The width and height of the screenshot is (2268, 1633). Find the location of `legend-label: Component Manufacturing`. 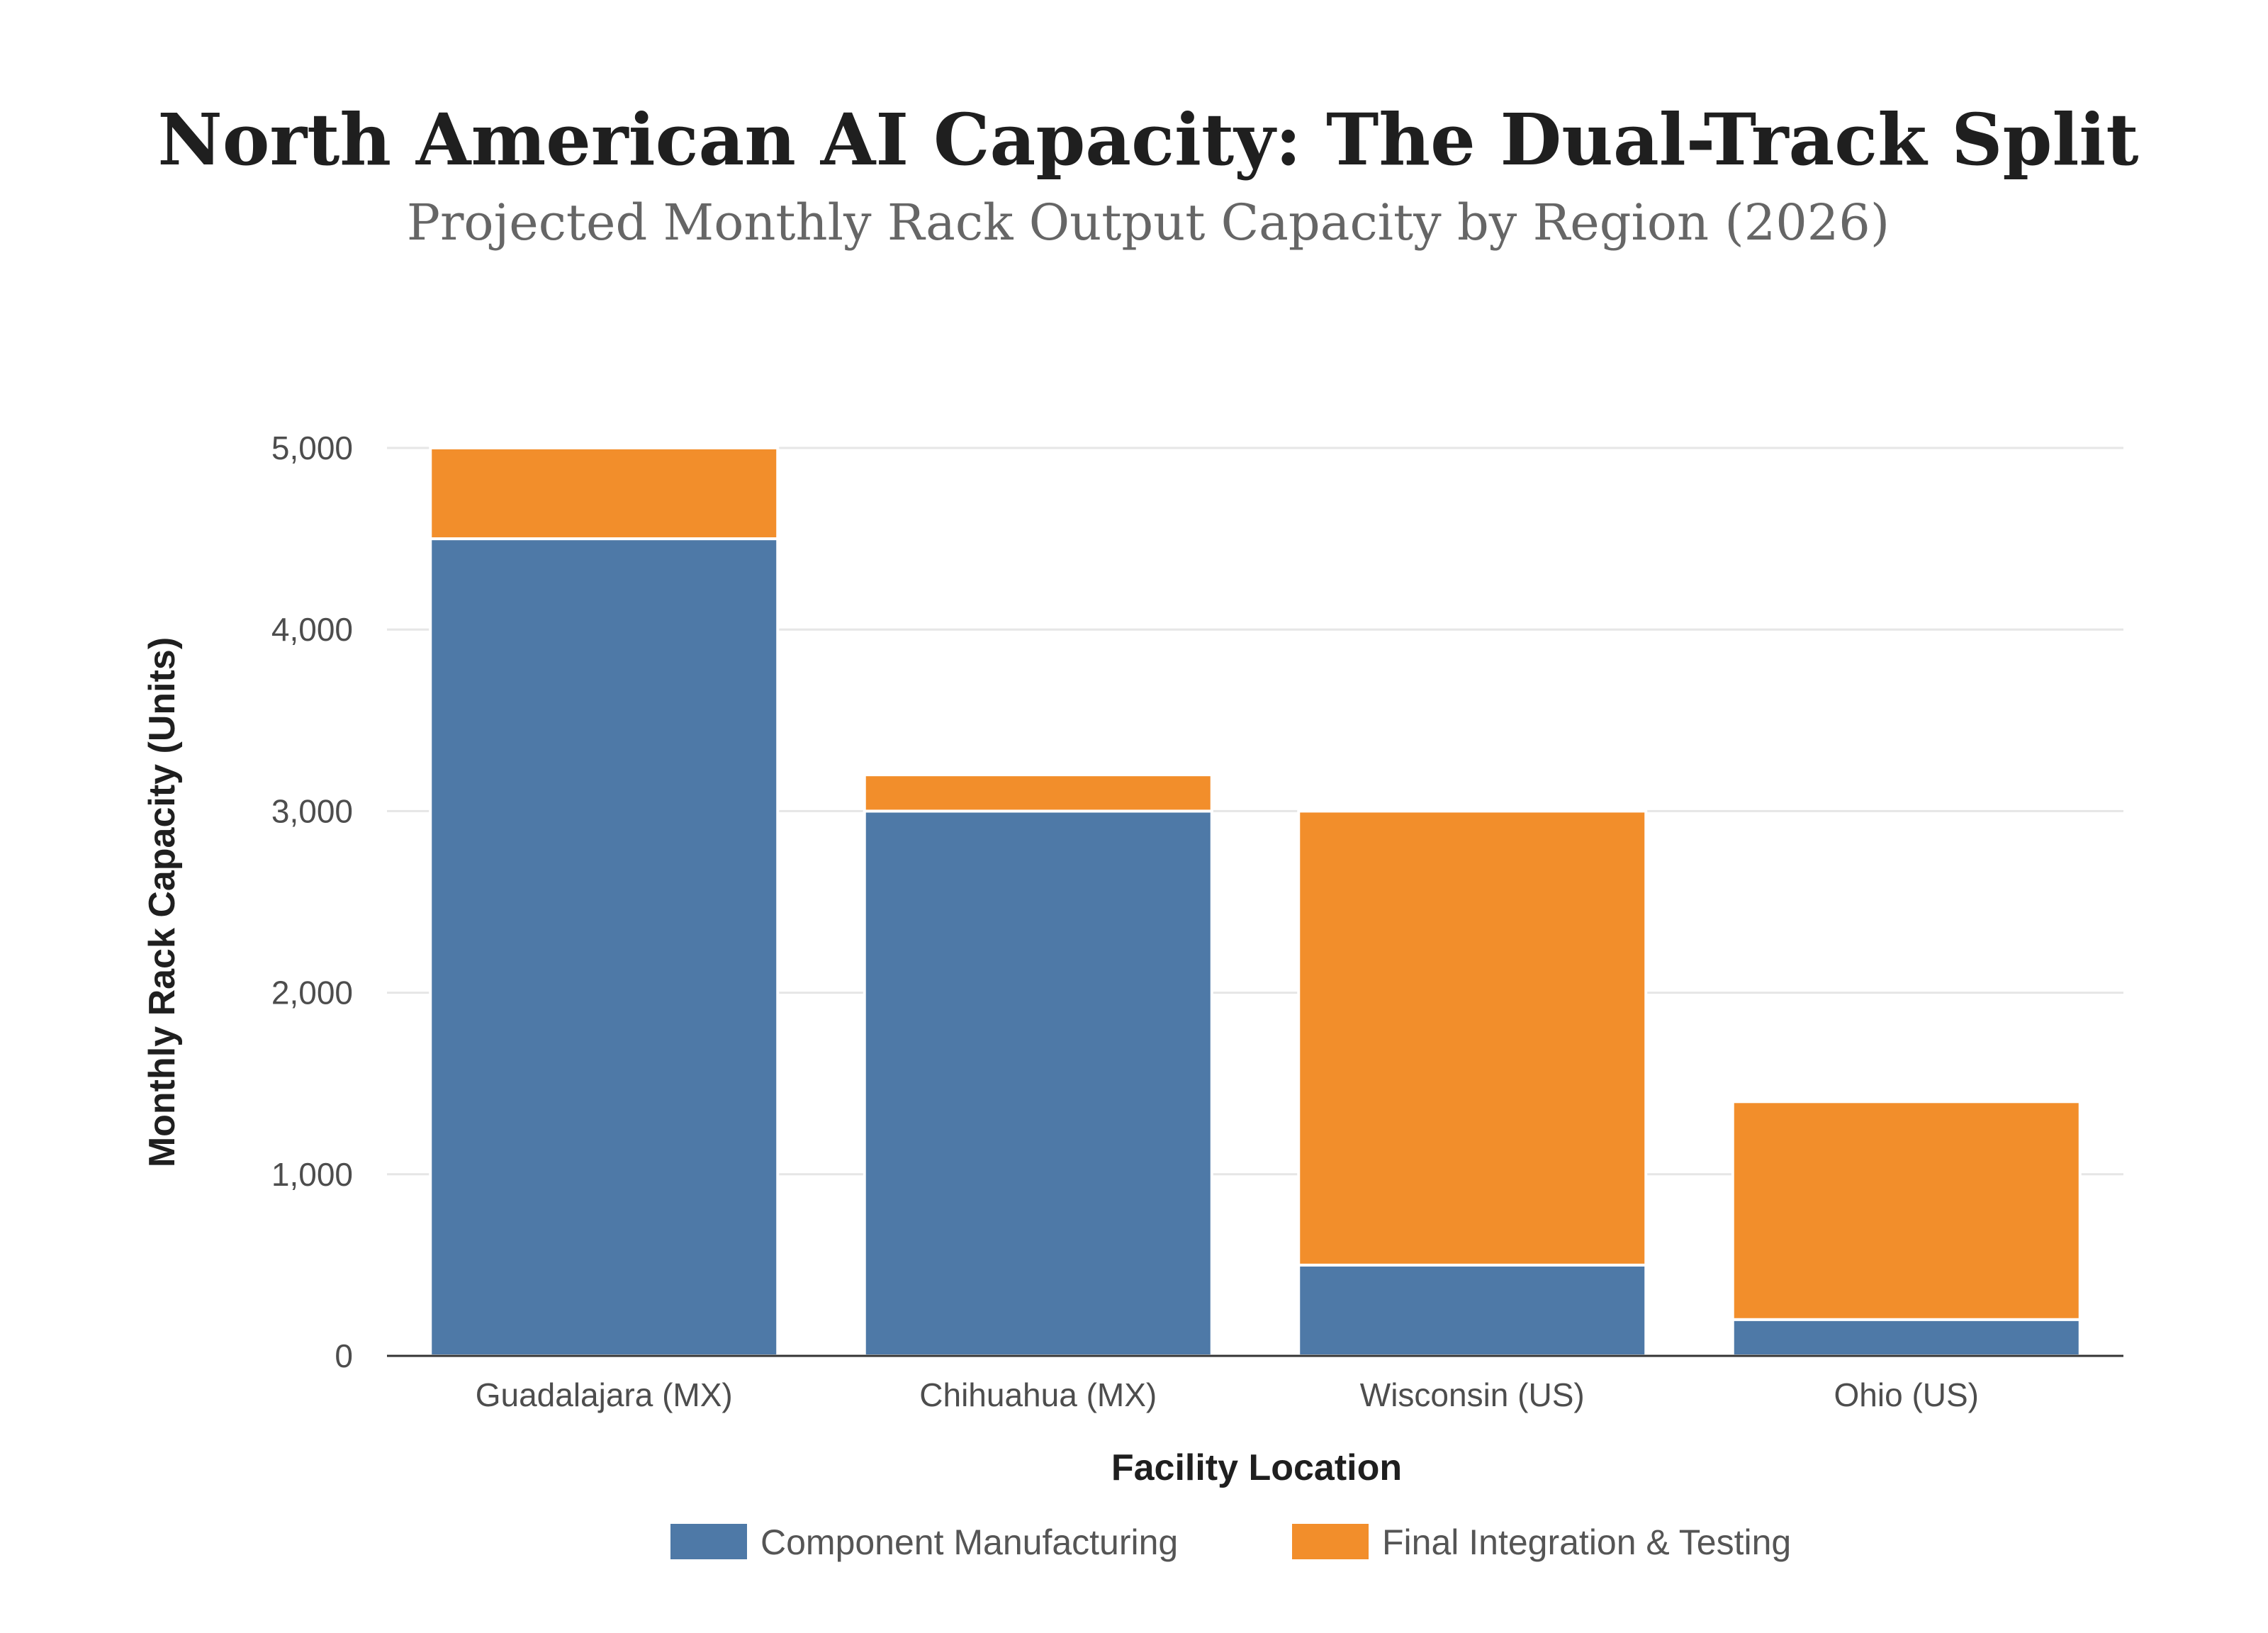

legend-label: Component Manufacturing is located at coordinates (969, 1542).